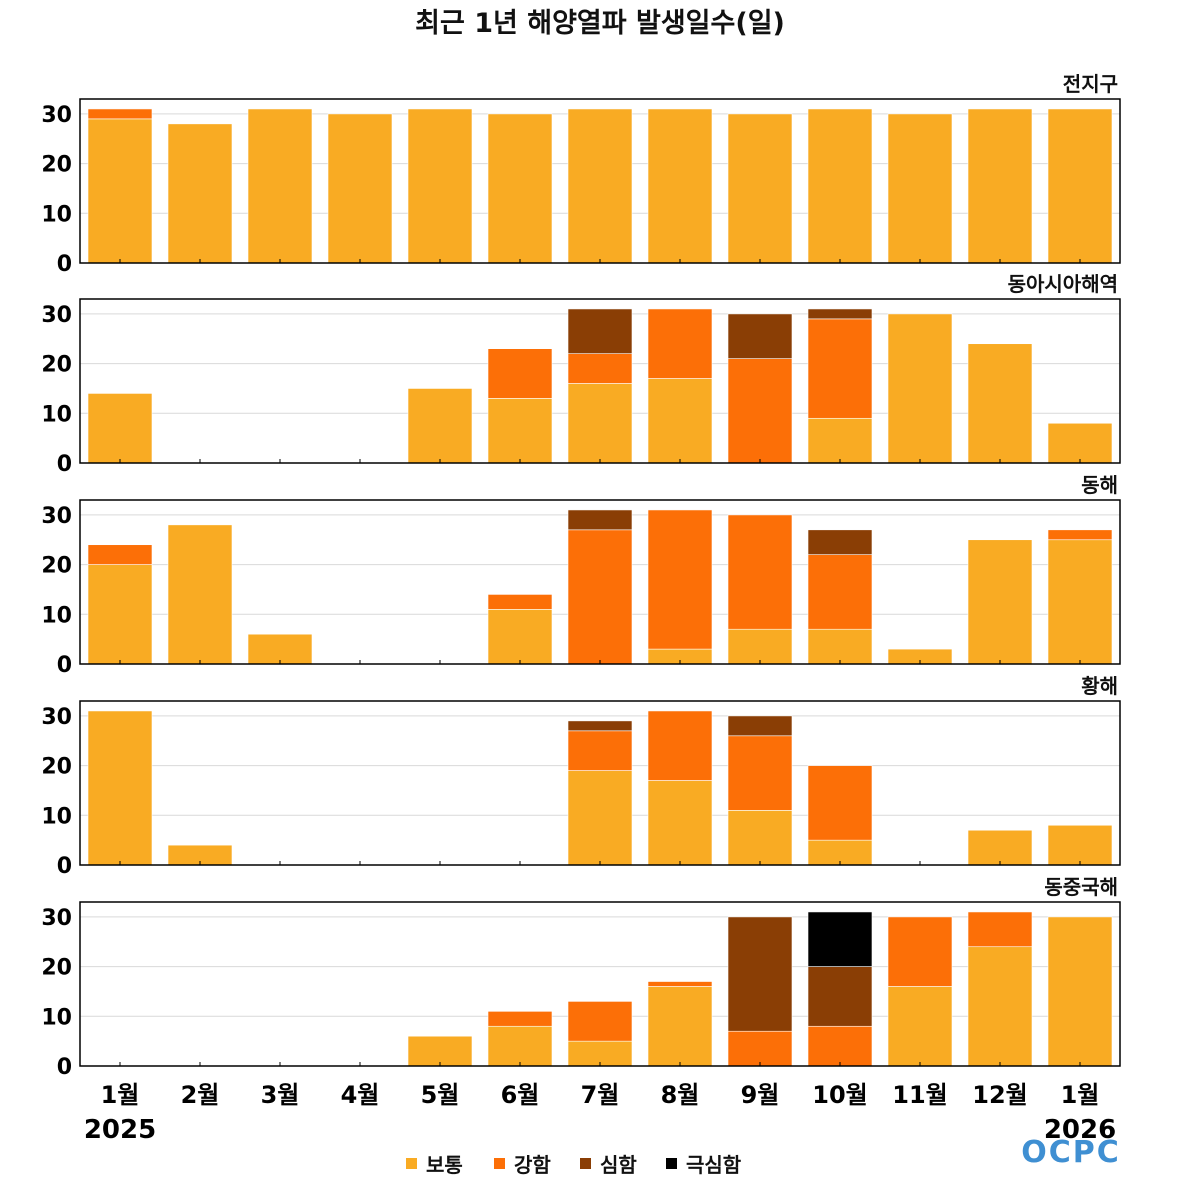  What do you see at coordinates (1099, 485) in the screenshot?
I see `panel-title: 동해` at bounding box center [1099, 485].